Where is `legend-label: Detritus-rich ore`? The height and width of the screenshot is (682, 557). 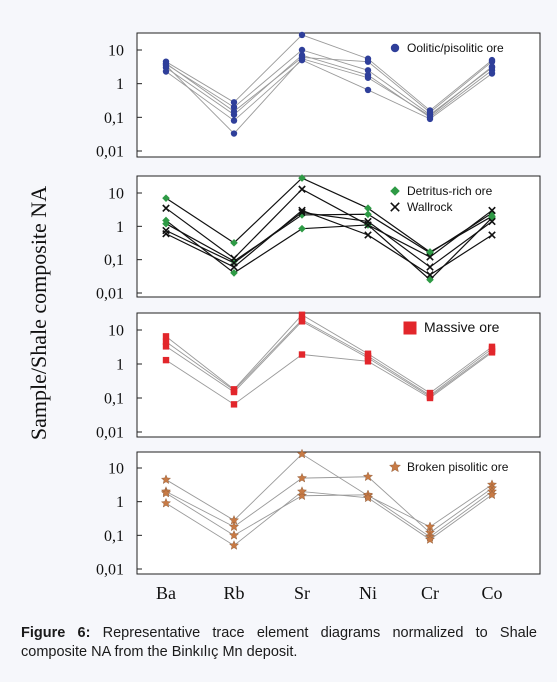
legend-label: Detritus-rich ore is located at coordinates (450, 191).